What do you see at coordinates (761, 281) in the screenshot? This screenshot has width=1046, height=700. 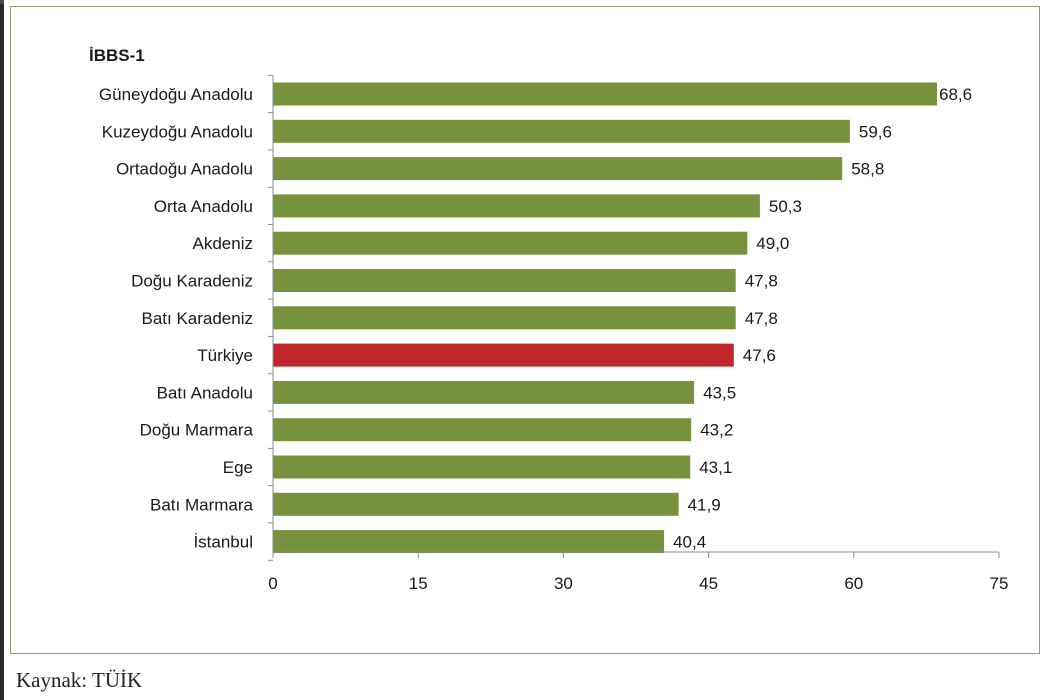 I see `data-label-5: 47,8` at bounding box center [761, 281].